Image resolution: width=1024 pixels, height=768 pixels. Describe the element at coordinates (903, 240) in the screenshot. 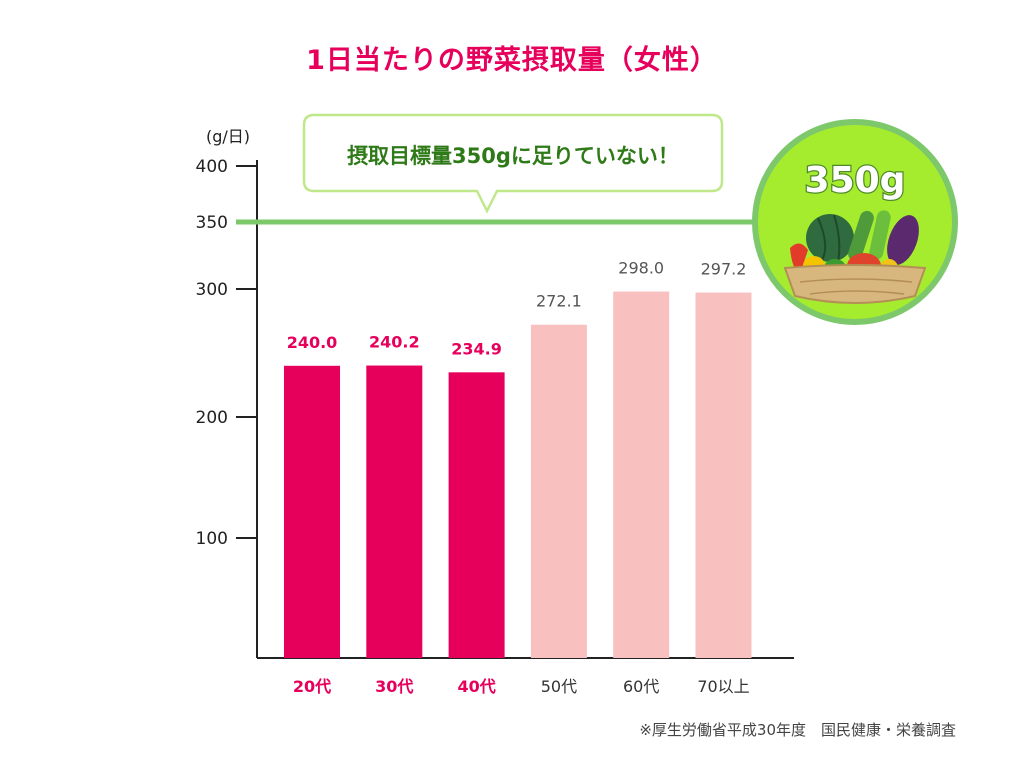

I see `eggplant-icon` at that location.